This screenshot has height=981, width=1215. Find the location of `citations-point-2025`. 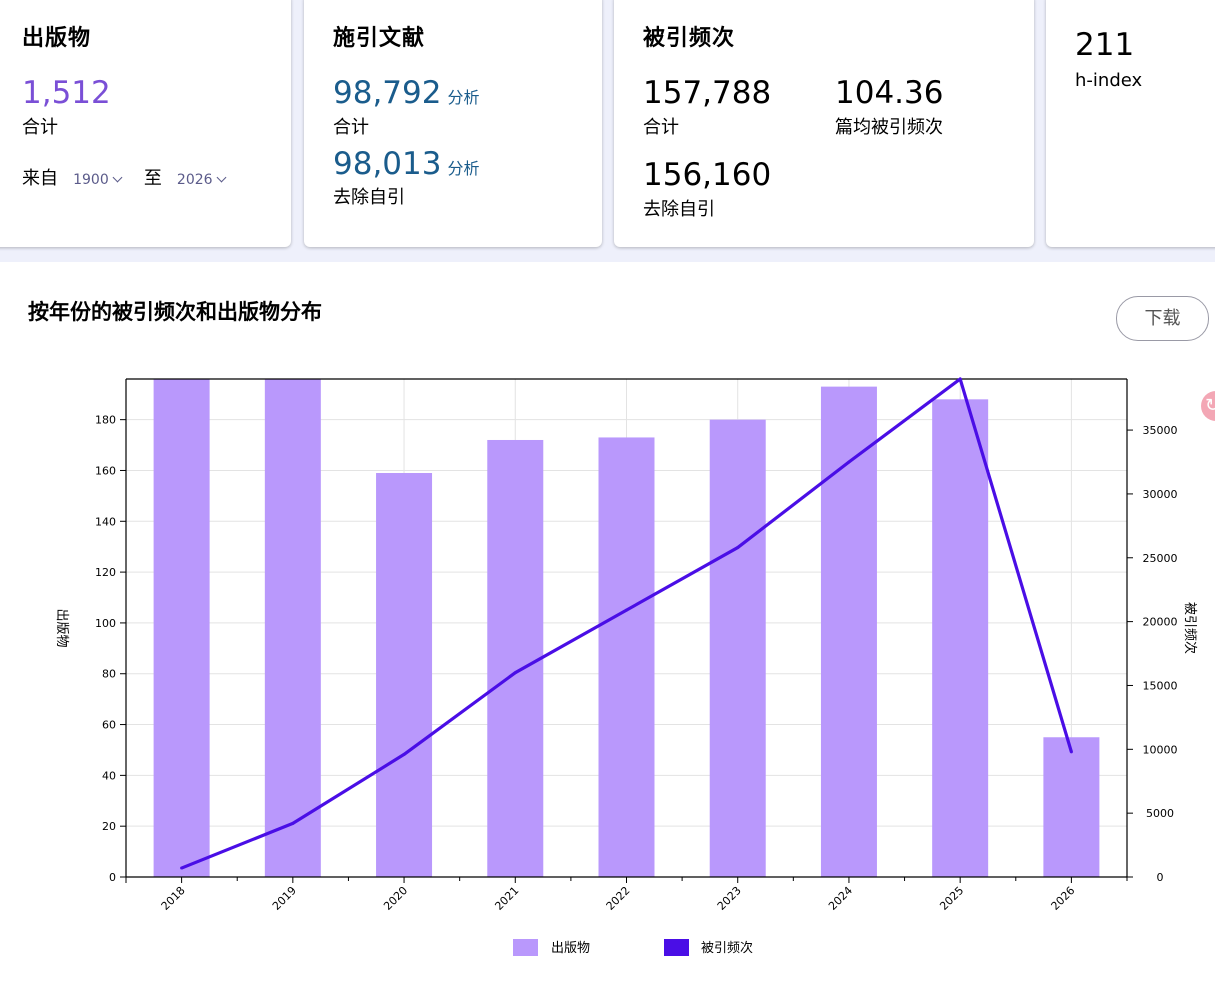

citations-point-2025 is located at coordinates (960, 379).